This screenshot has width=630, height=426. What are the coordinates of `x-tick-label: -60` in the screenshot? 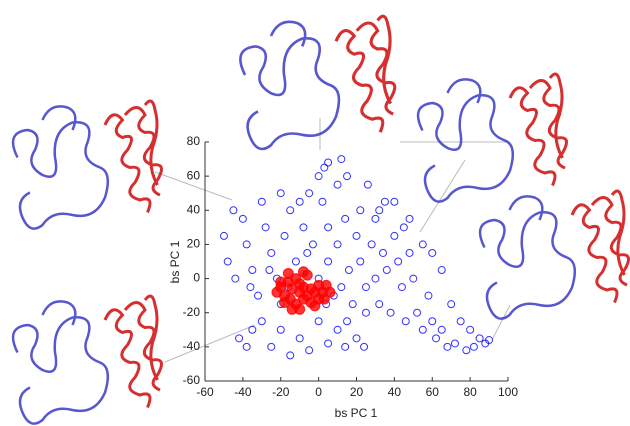 It's located at (205, 392).